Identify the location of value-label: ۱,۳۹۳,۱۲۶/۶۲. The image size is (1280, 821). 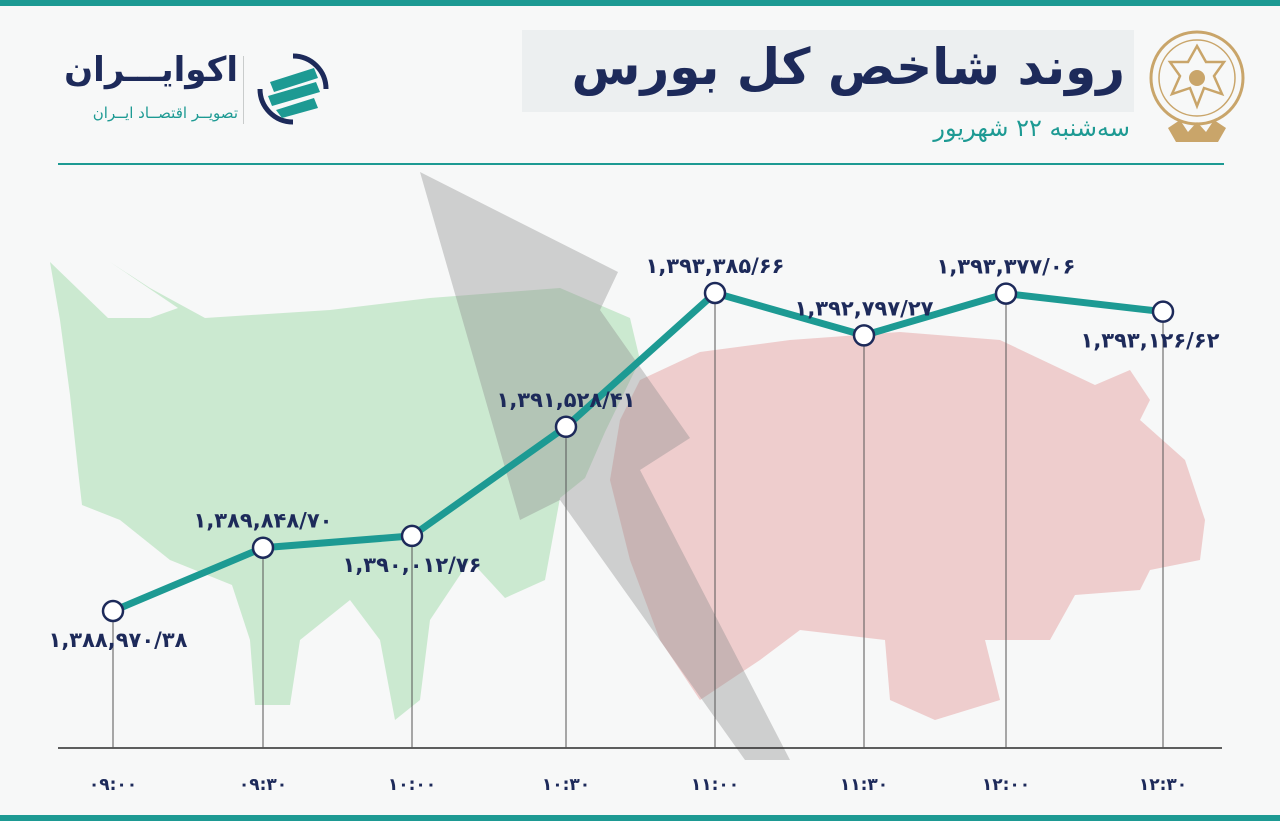
(1150, 341).